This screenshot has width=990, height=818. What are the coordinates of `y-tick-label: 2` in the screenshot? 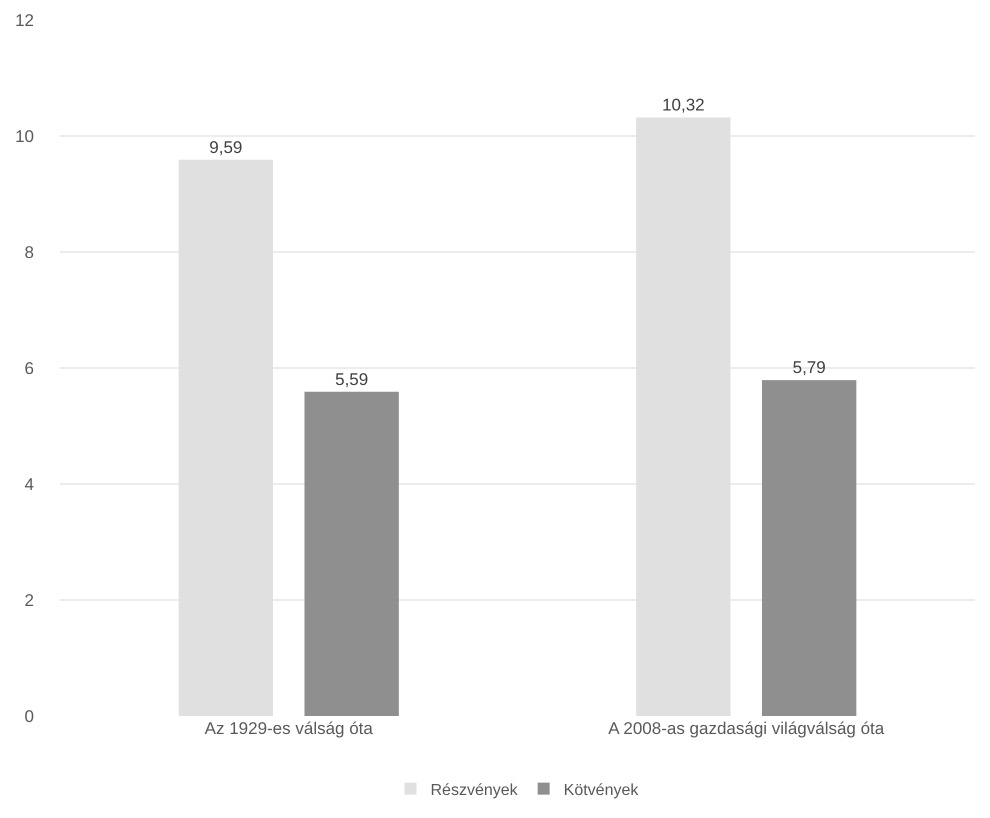 It's located at (29, 600).